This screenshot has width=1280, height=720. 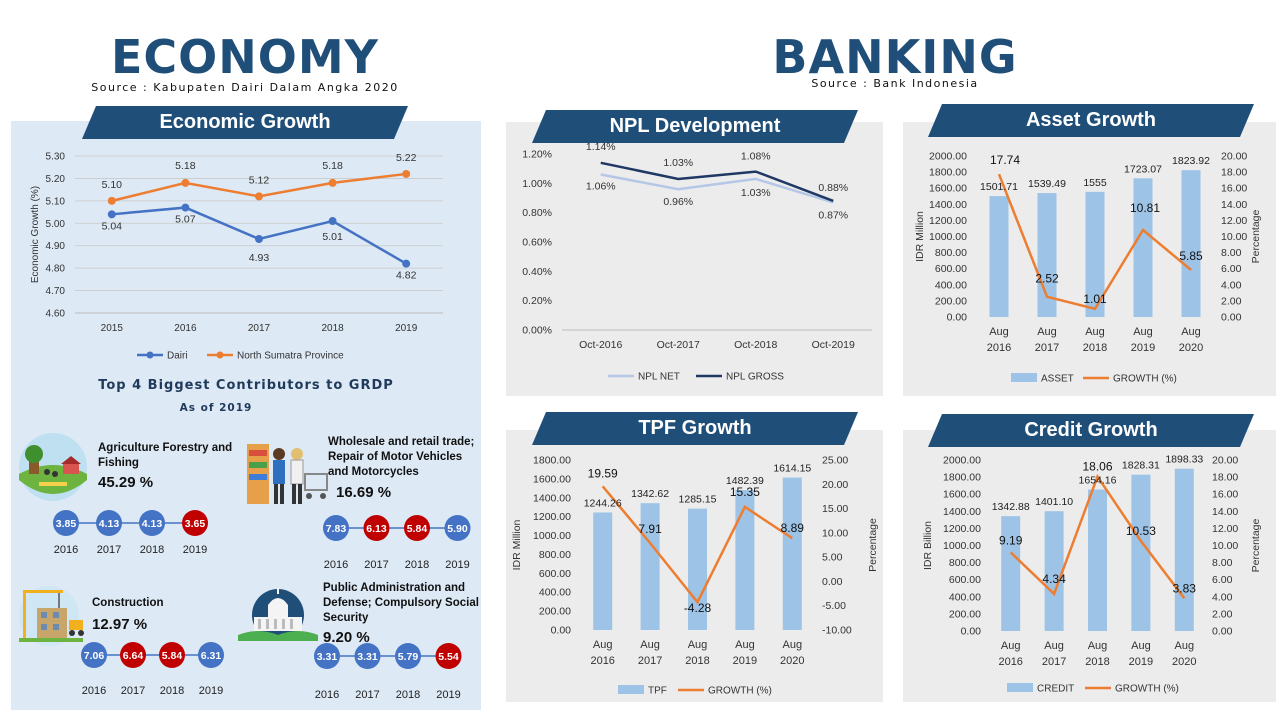 What do you see at coordinates (695, 428) in the screenshot?
I see `tpf-banner: TPF Growth` at bounding box center [695, 428].